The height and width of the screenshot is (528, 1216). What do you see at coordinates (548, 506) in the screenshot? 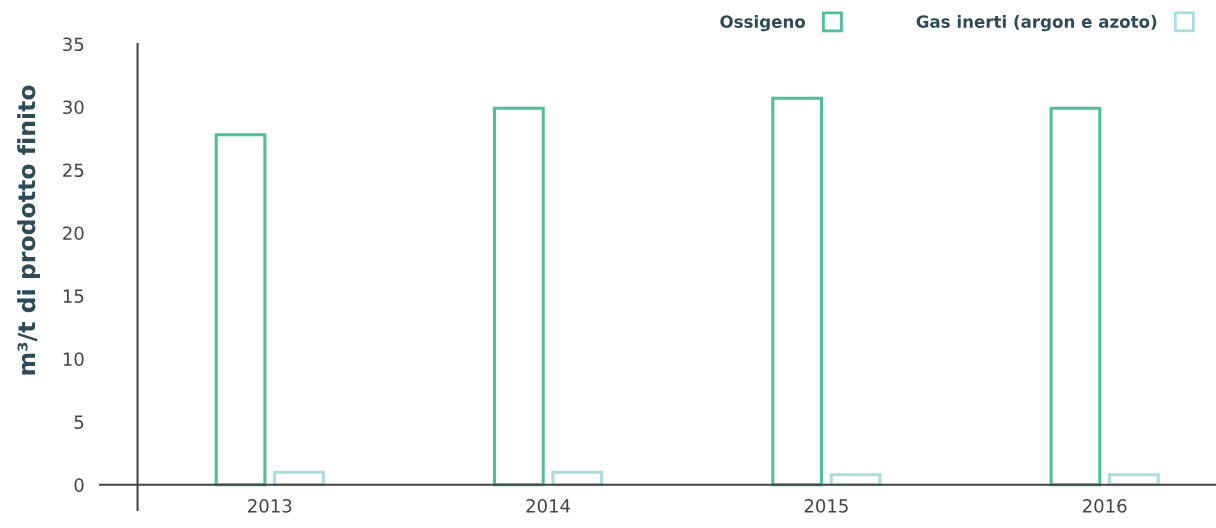
I see `x-tick-label: 2014` at bounding box center [548, 506].